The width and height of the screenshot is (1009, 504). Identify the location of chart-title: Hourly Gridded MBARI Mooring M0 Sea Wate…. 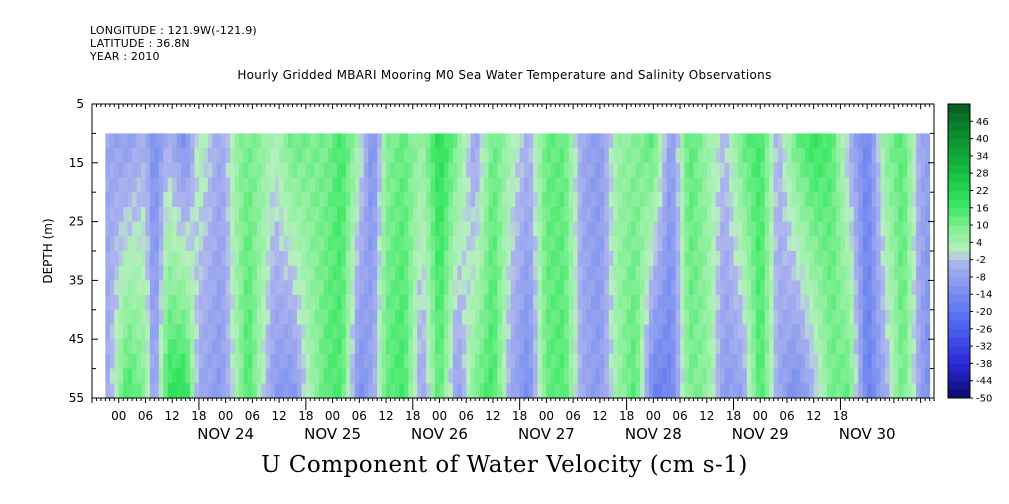
(504, 75).